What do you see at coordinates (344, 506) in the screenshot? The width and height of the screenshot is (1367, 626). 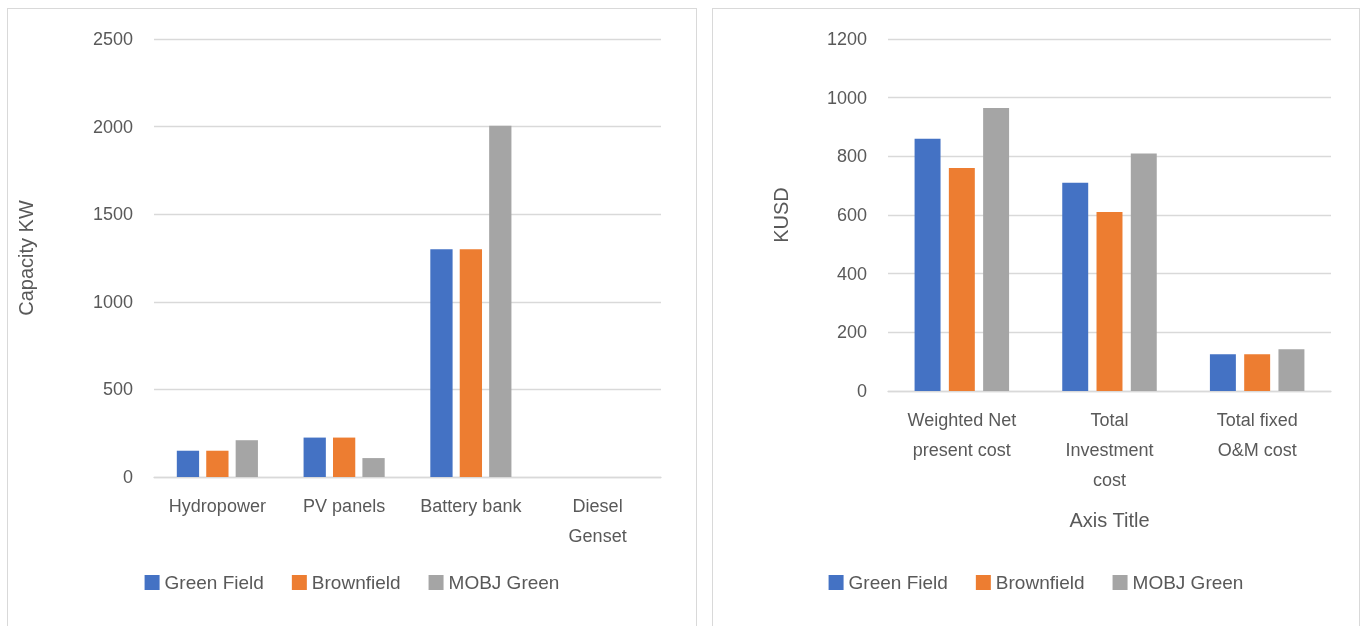 I see `x-tick-label: PV panels` at bounding box center [344, 506].